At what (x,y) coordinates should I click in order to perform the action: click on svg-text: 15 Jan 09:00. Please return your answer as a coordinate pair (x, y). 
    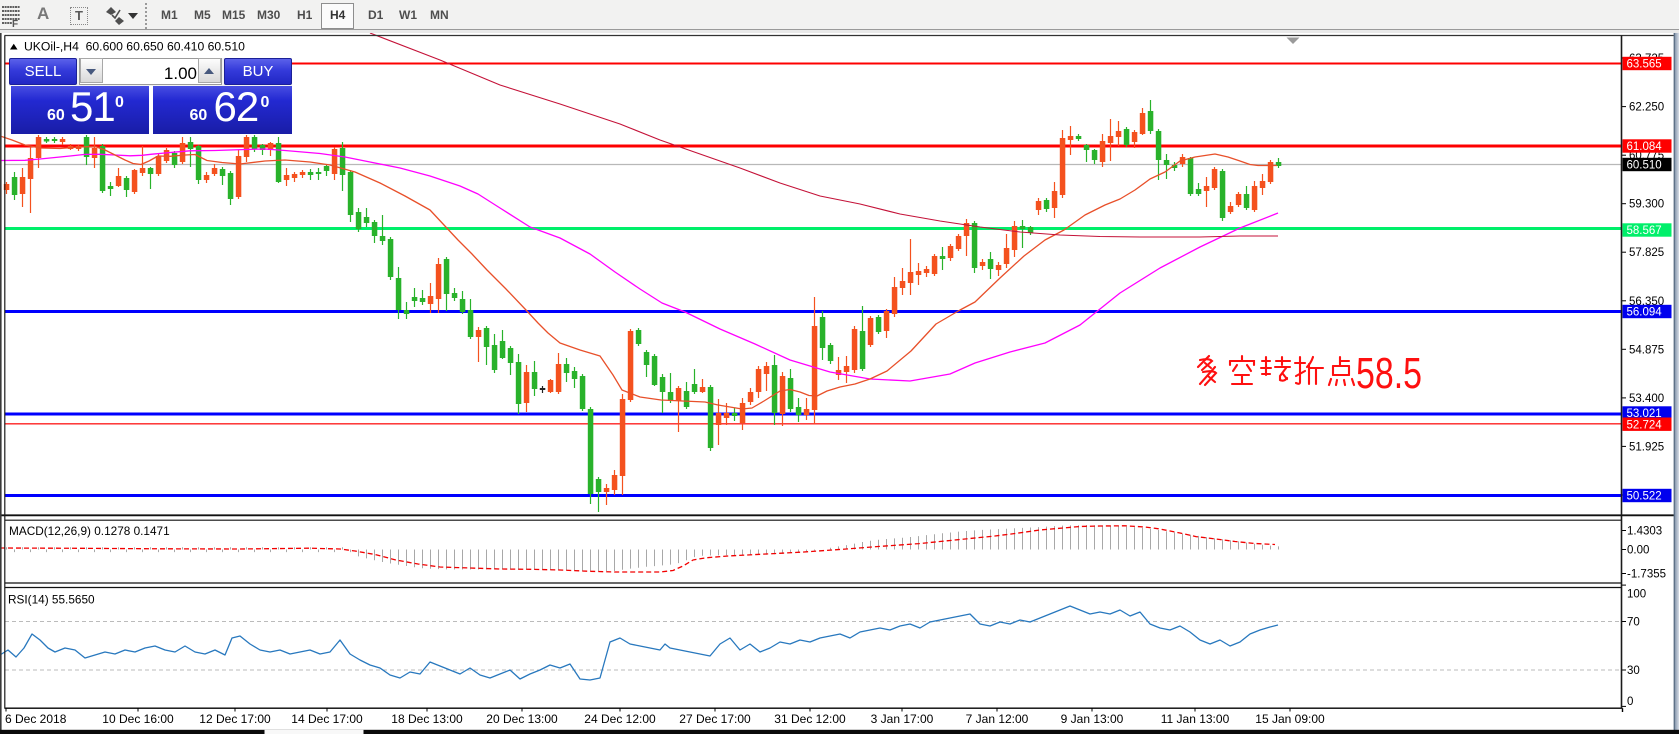
    Looking at the image, I should click on (1290, 719).